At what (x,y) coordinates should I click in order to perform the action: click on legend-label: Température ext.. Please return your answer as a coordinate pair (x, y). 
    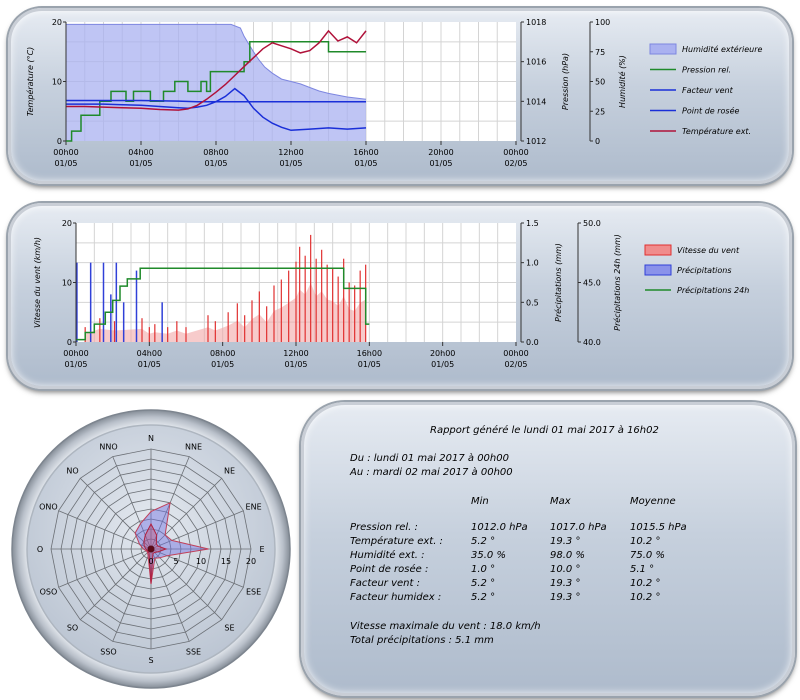
    Looking at the image, I should click on (716, 131).